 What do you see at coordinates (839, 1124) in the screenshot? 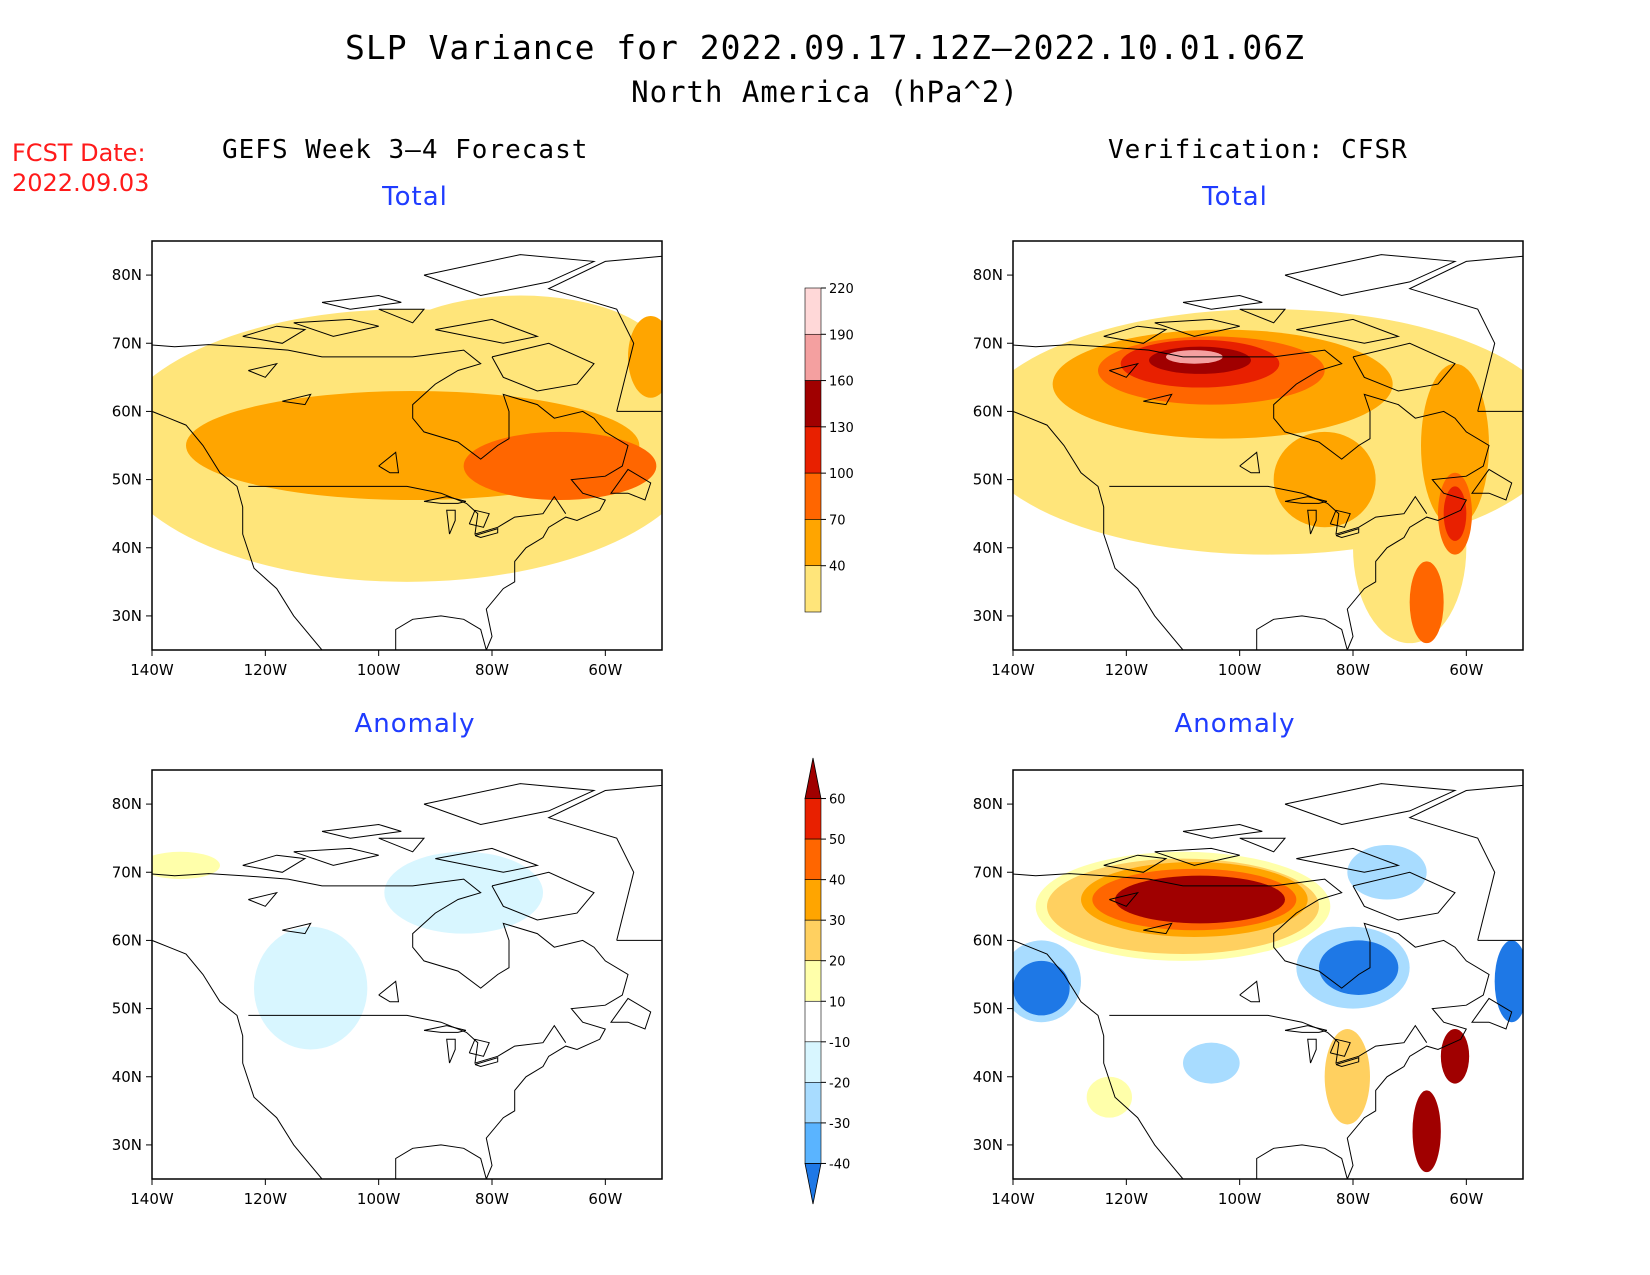
I see `colorbar-label: -30` at bounding box center [839, 1124].